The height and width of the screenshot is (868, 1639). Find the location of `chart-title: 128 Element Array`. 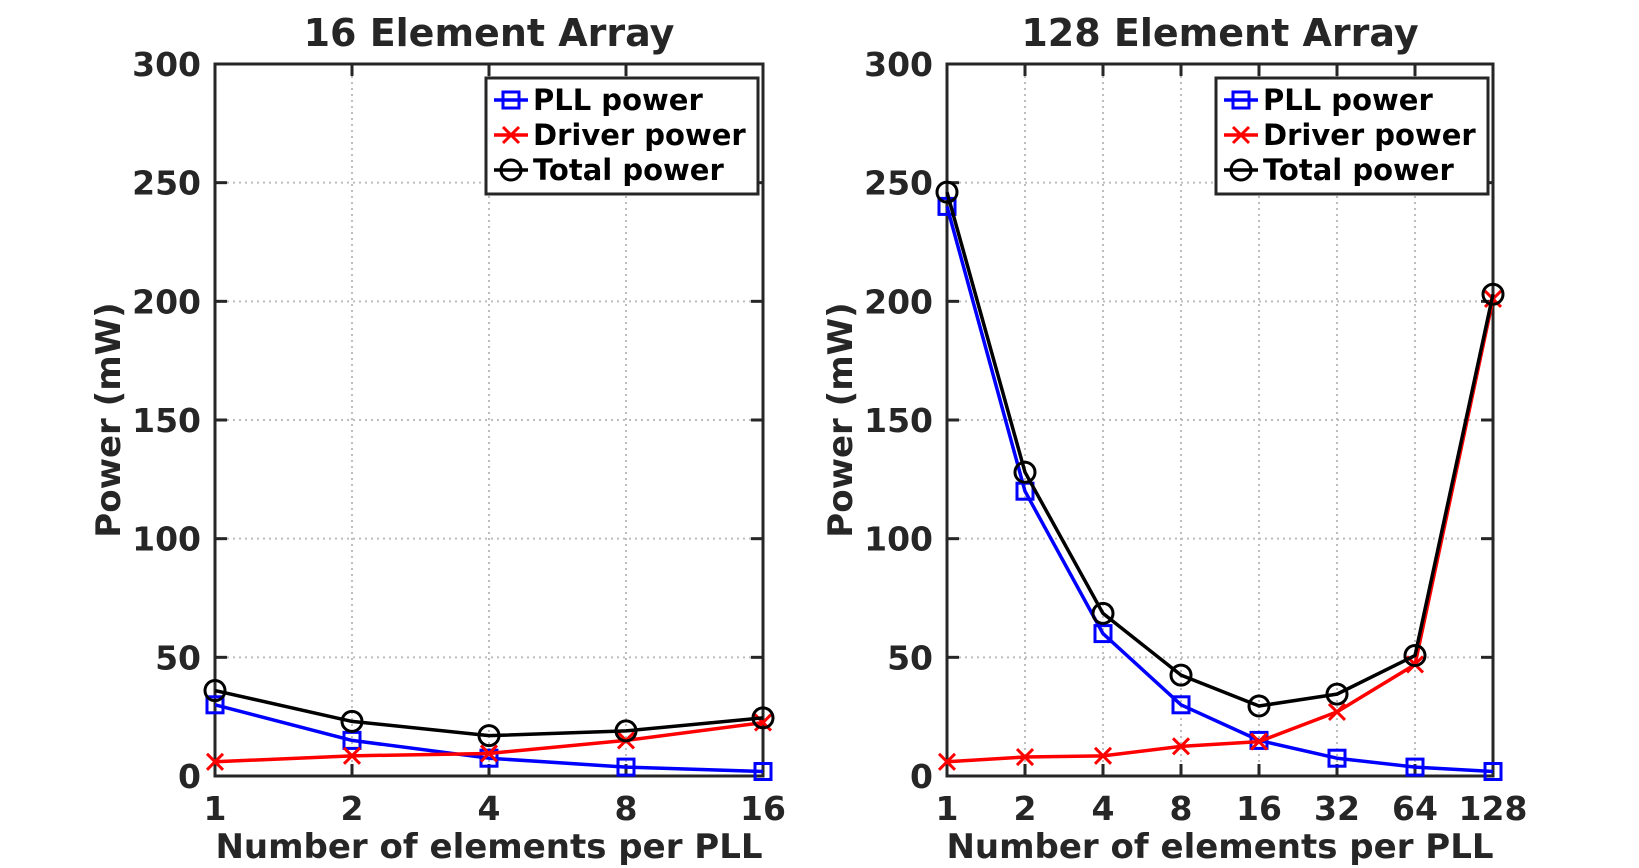

chart-title: 128 Element Array is located at coordinates (1219, 33).